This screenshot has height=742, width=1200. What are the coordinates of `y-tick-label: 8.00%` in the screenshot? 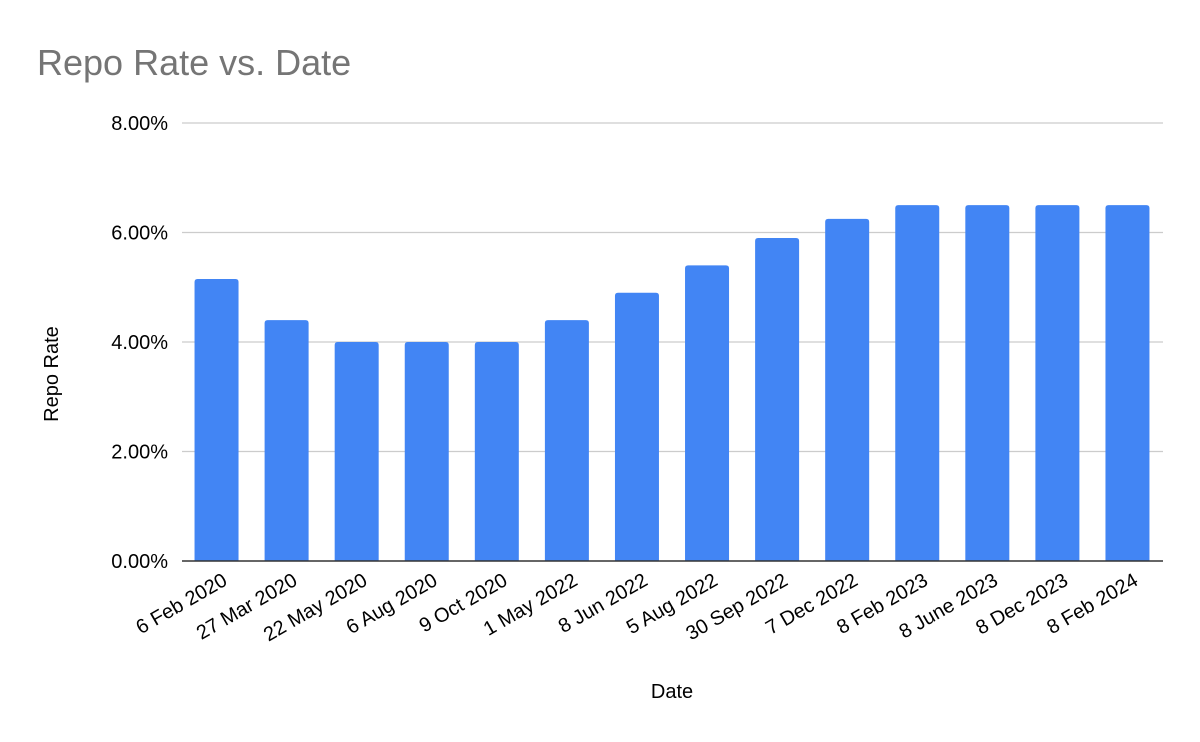 It's located at (139, 124).